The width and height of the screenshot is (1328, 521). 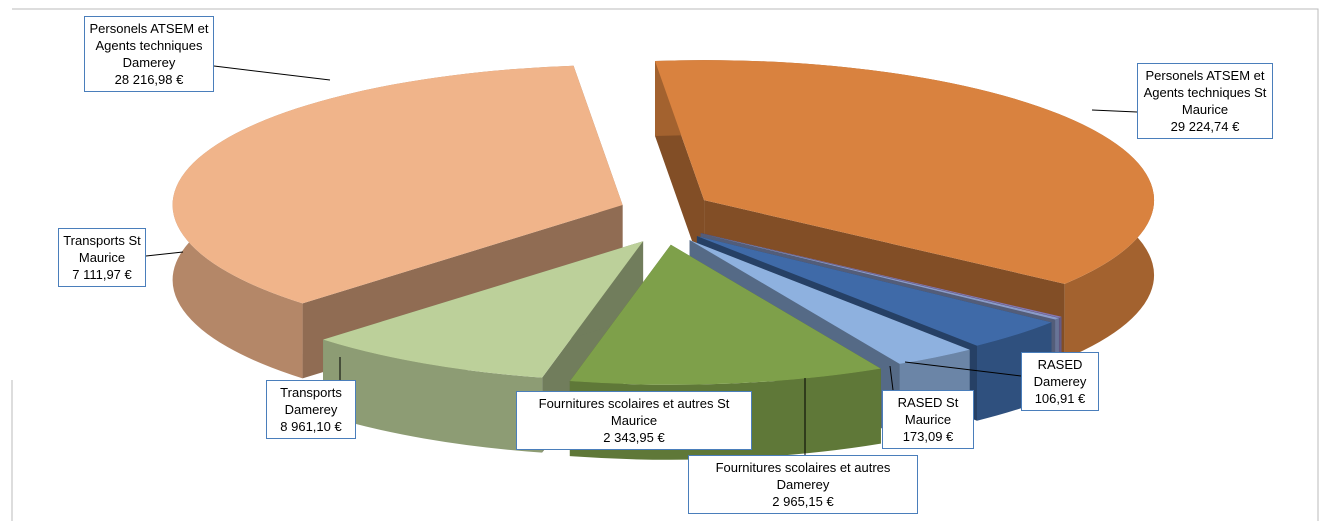 I want to click on label-value: 2 965,15 €, so click(x=803, y=501).